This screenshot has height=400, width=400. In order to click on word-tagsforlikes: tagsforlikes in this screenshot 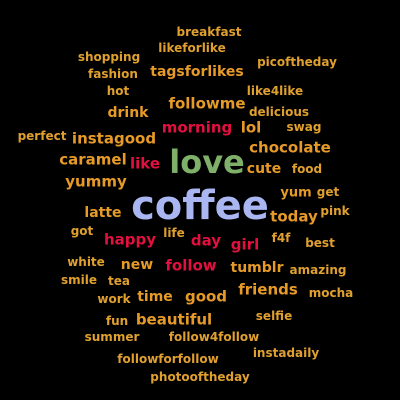, I will do `click(197, 72)`.